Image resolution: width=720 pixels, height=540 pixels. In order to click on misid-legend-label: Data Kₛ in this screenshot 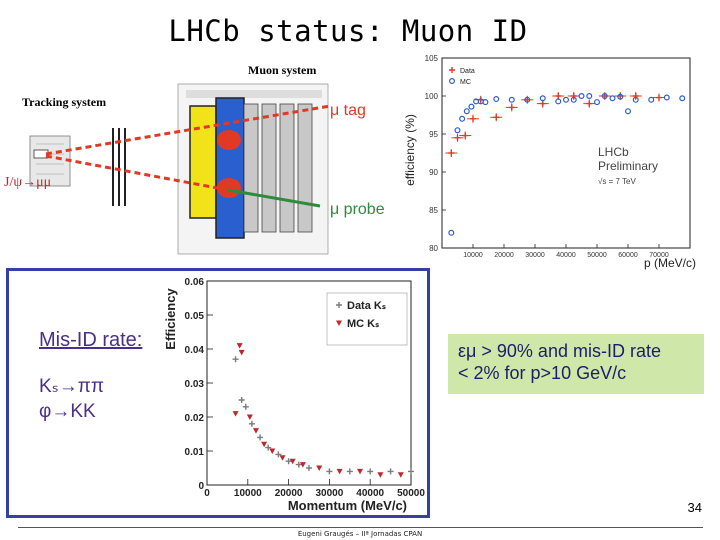, I will do `click(366, 306)`.